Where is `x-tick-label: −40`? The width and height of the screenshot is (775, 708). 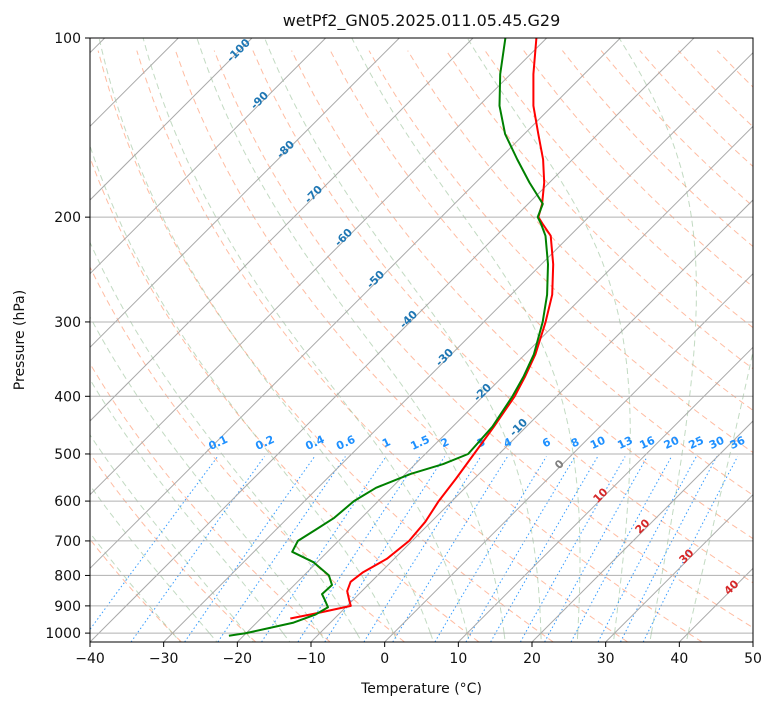
x-tick-label: −40 is located at coordinates (90, 659).